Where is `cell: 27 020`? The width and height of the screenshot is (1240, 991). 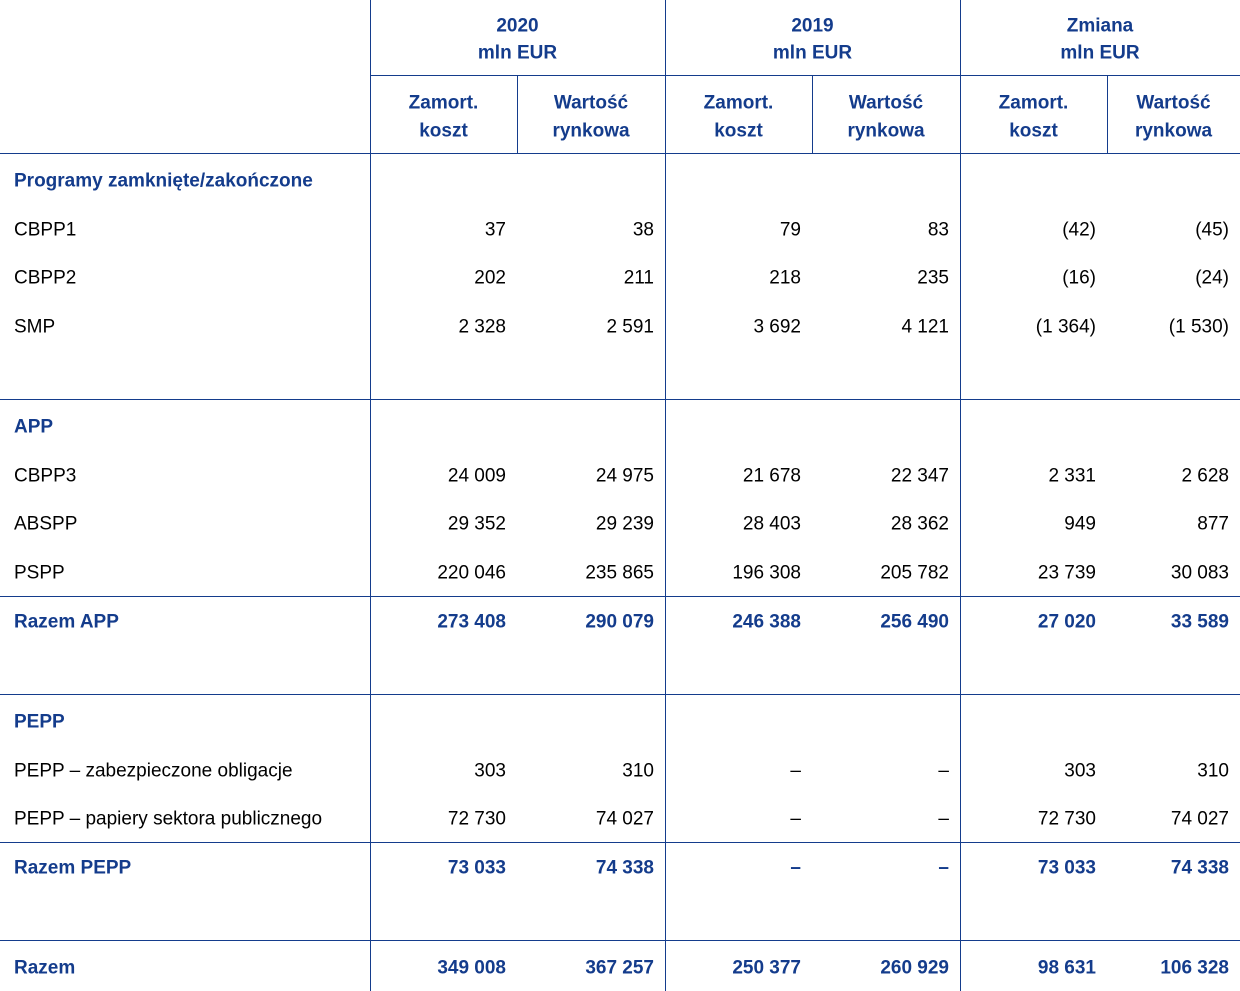 cell: 27 020 is located at coordinates (1066, 621).